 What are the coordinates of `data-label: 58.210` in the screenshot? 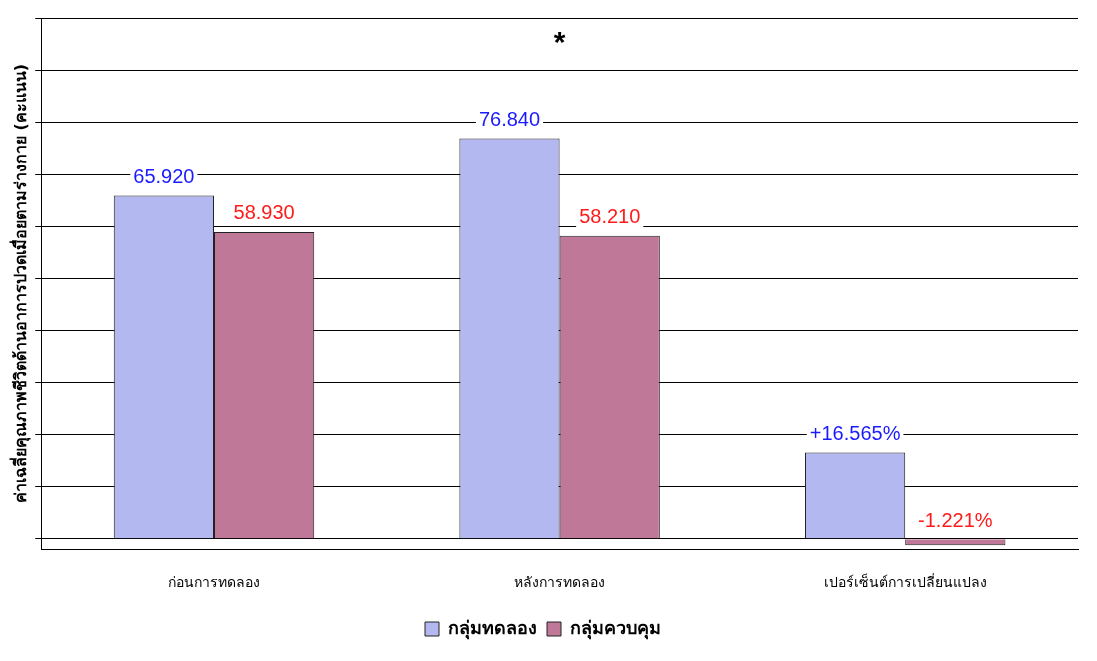 It's located at (610, 216).